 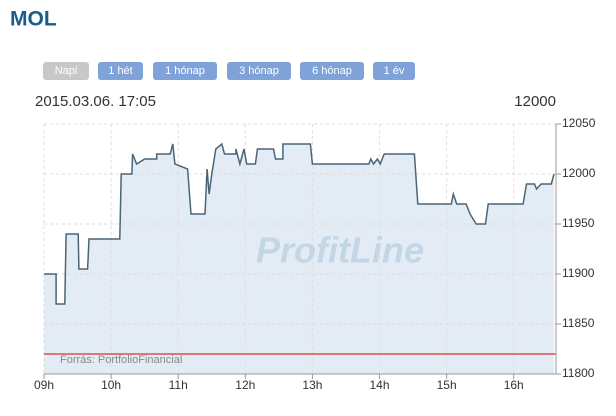 What do you see at coordinates (44, 385) in the screenshot?
I see `x-tick-label: 09h` at bounding box center [44, 385].